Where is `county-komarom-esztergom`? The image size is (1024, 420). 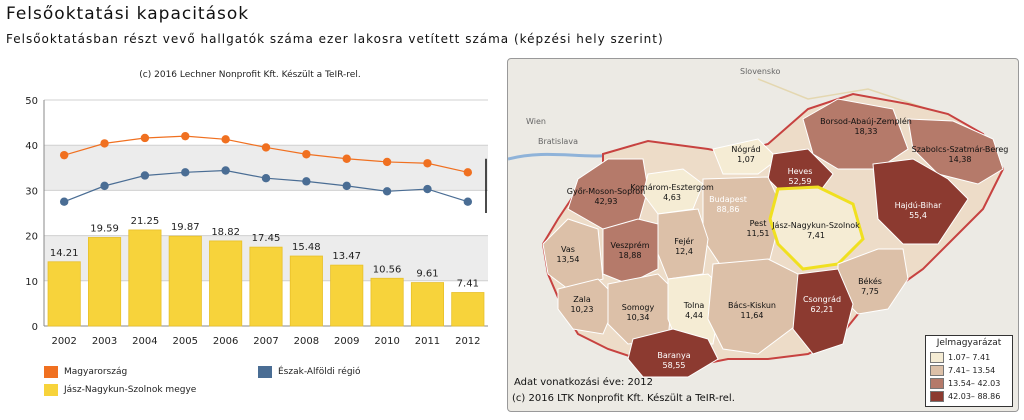 county-komarom-esztergom is located at coordinates (673, 191).